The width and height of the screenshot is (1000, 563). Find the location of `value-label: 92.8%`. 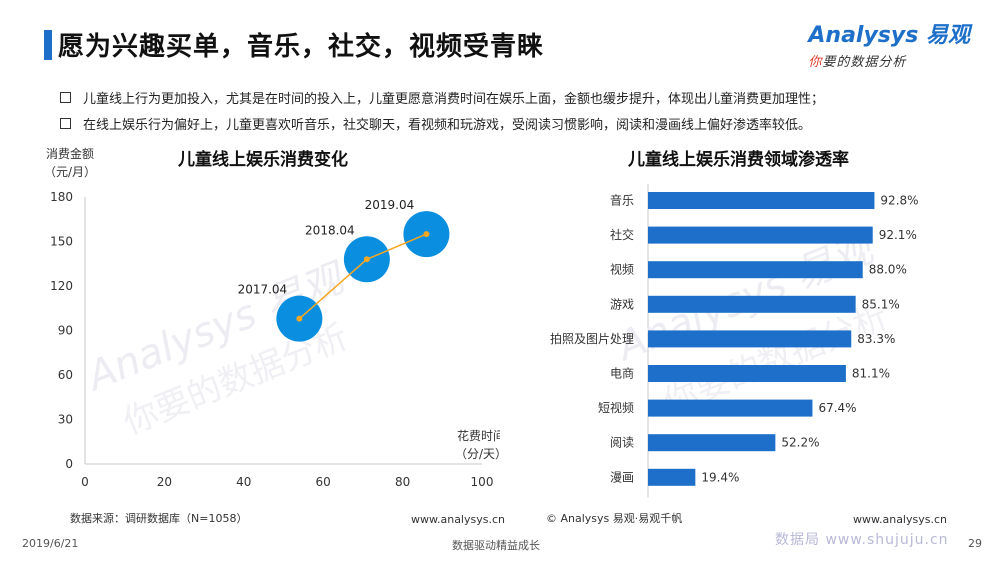

value-label: 92.8% is located at coordinates (899, 201).